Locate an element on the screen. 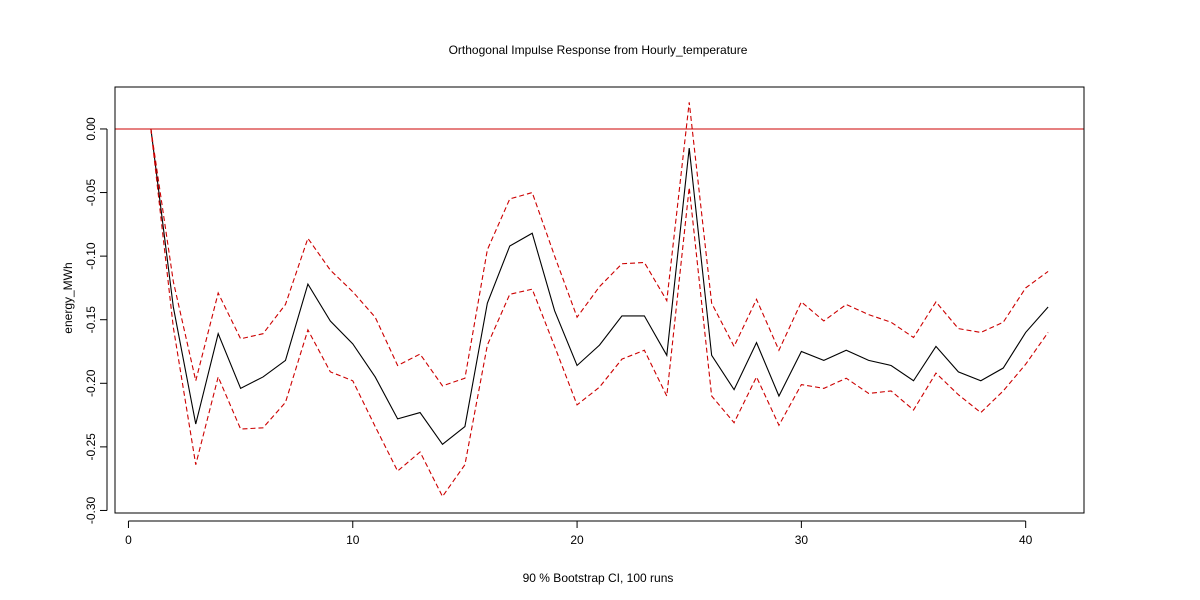 This screenshot has width=1200, height=600. y-tick-label: -0.30 is located at coordinates (91, 510).